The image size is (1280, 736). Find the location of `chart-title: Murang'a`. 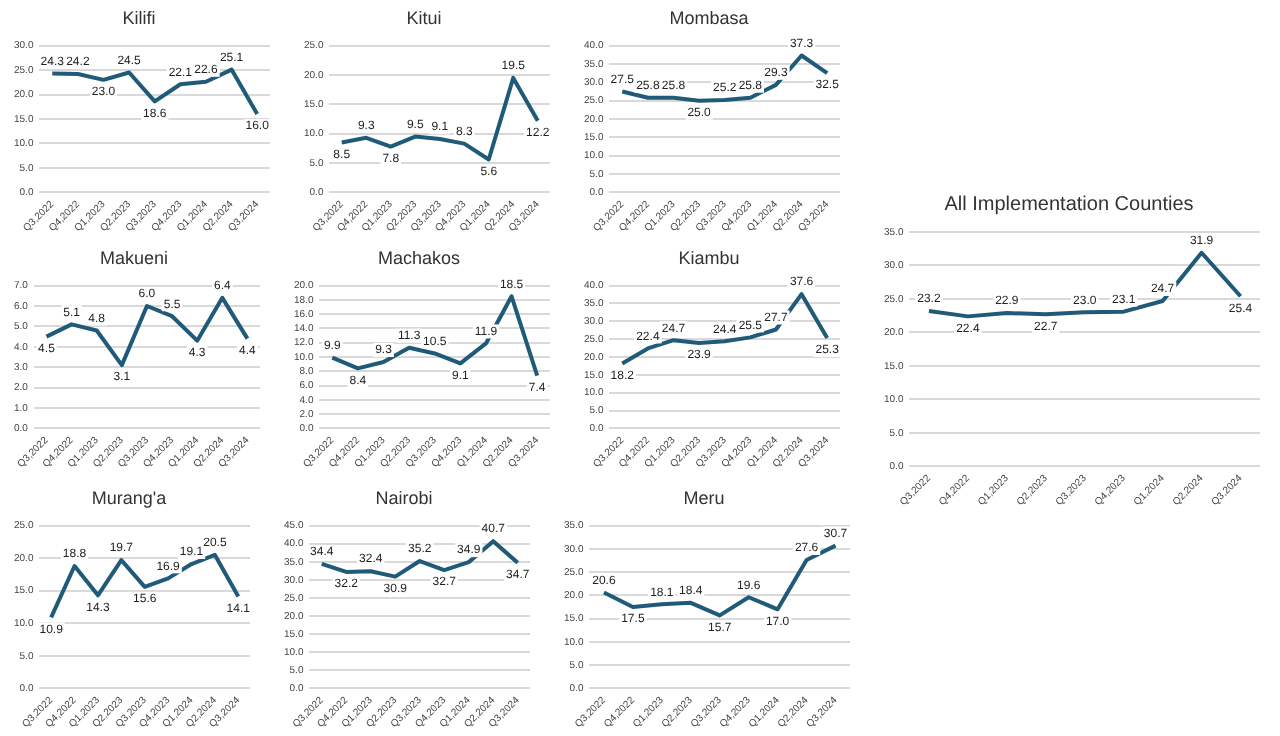

chart-title: Murang'a is located at coordinates (129, 497).